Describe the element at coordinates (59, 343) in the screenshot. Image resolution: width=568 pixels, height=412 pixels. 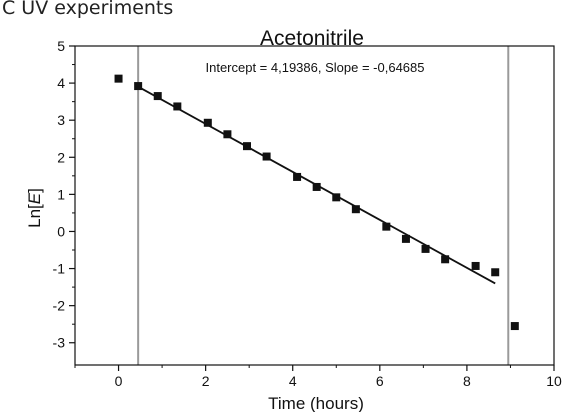
I see `y-tick-label: -3` at that location.